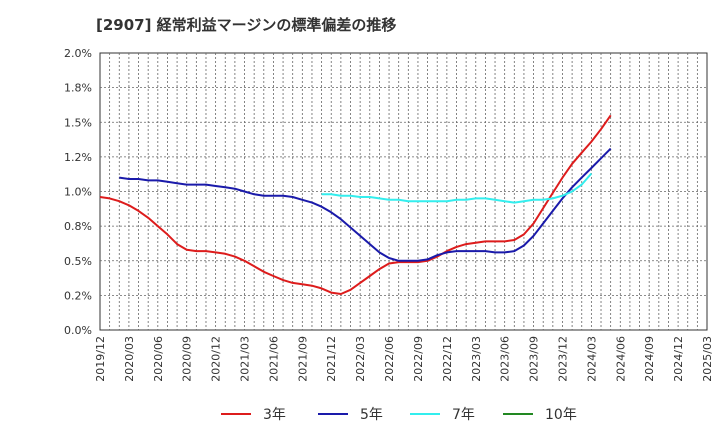  I want to click on x-tick-label: 2022/03, so click(360, 359).